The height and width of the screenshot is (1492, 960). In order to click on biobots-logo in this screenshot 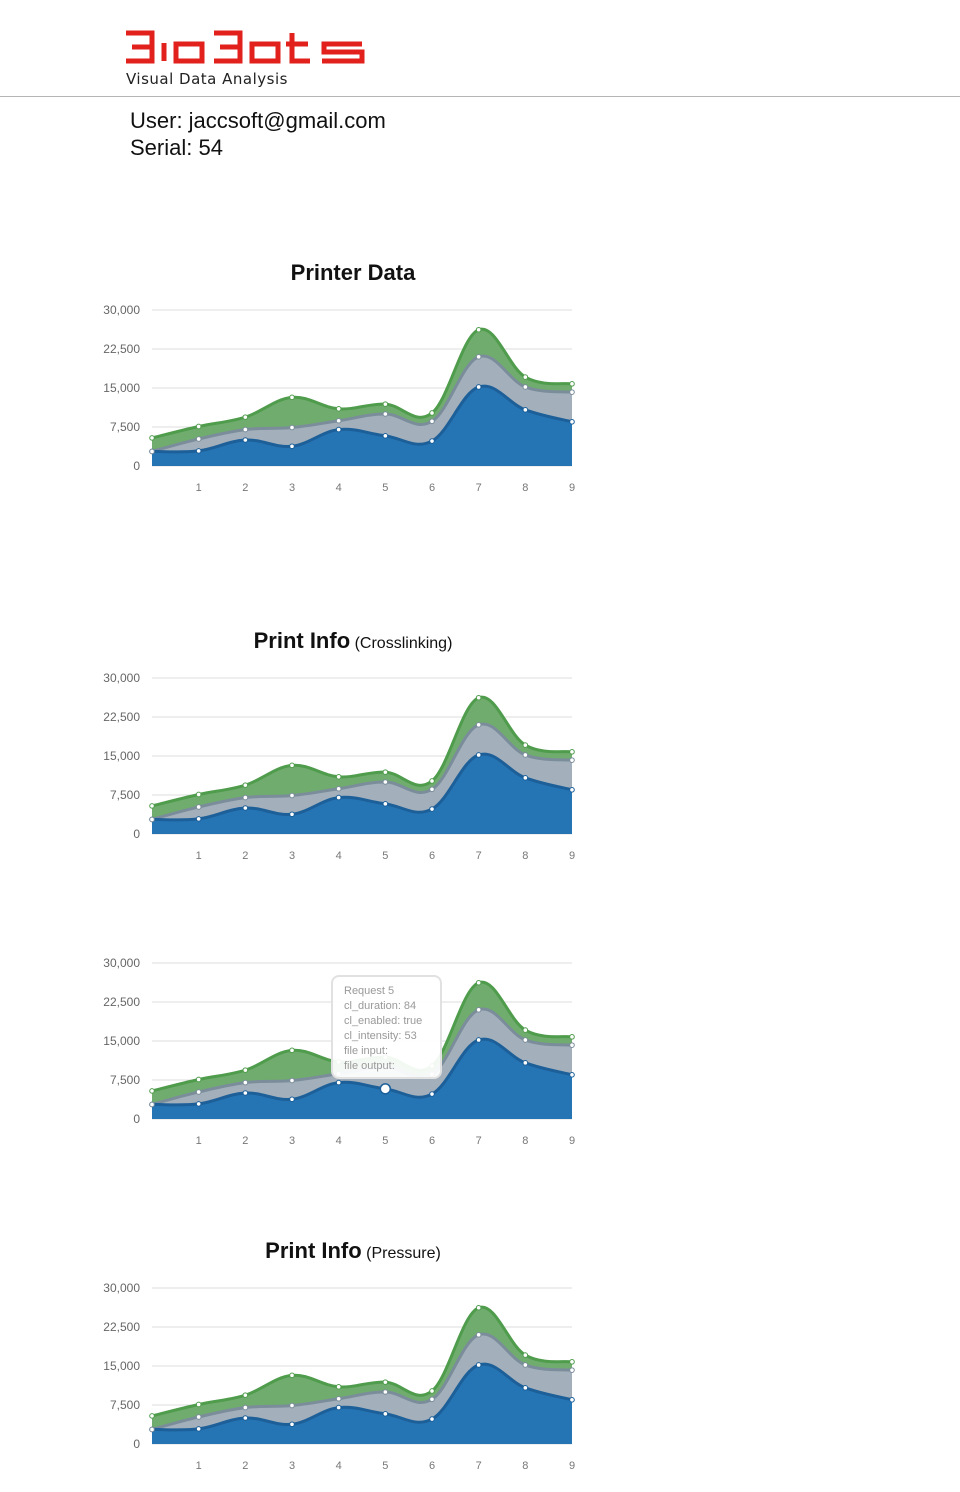, I will do `click(246, 47)`.